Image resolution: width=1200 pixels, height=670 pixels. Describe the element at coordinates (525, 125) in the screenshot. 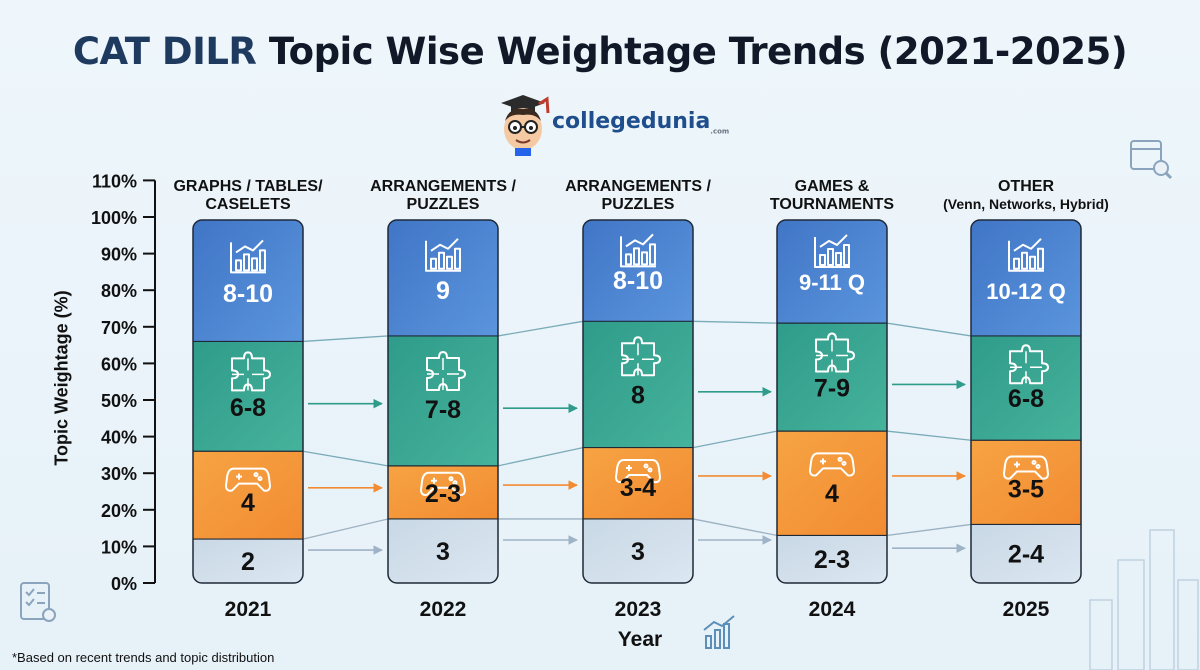

I see `mascot-icon` at that location.